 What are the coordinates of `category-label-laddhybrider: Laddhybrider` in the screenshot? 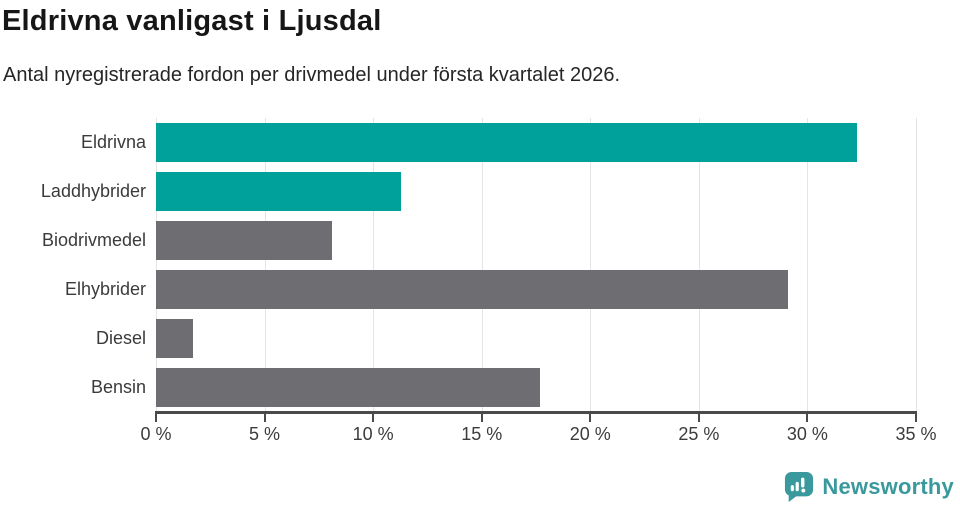 It's located at (93, 191).